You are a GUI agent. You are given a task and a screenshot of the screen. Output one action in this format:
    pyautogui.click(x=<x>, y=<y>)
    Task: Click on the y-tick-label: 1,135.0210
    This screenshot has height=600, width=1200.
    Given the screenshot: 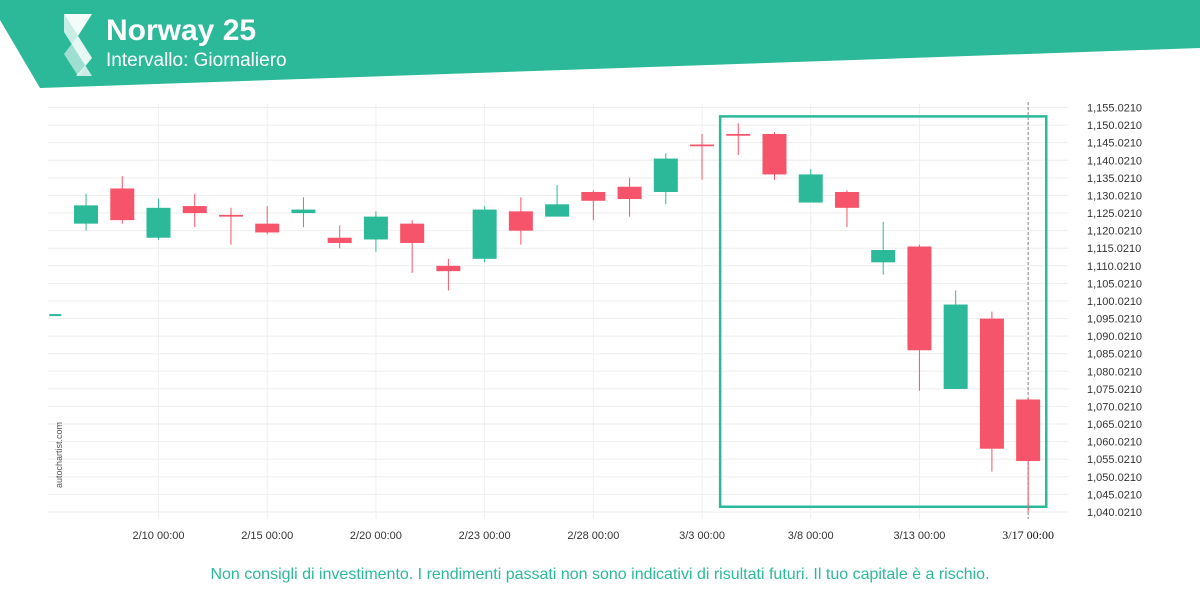 What is the action you would take?
    pyautogui.click(x=1114, y=179)
    